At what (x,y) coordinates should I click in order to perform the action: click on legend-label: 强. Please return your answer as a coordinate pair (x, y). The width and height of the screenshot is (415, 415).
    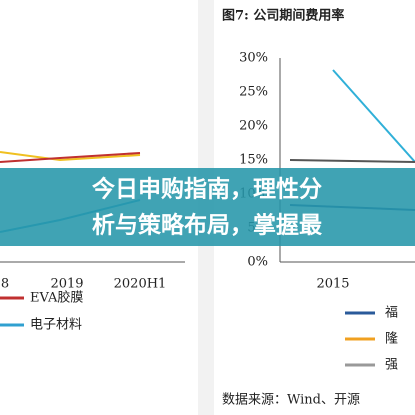
    Looking at the image, I should click on (391, 365).